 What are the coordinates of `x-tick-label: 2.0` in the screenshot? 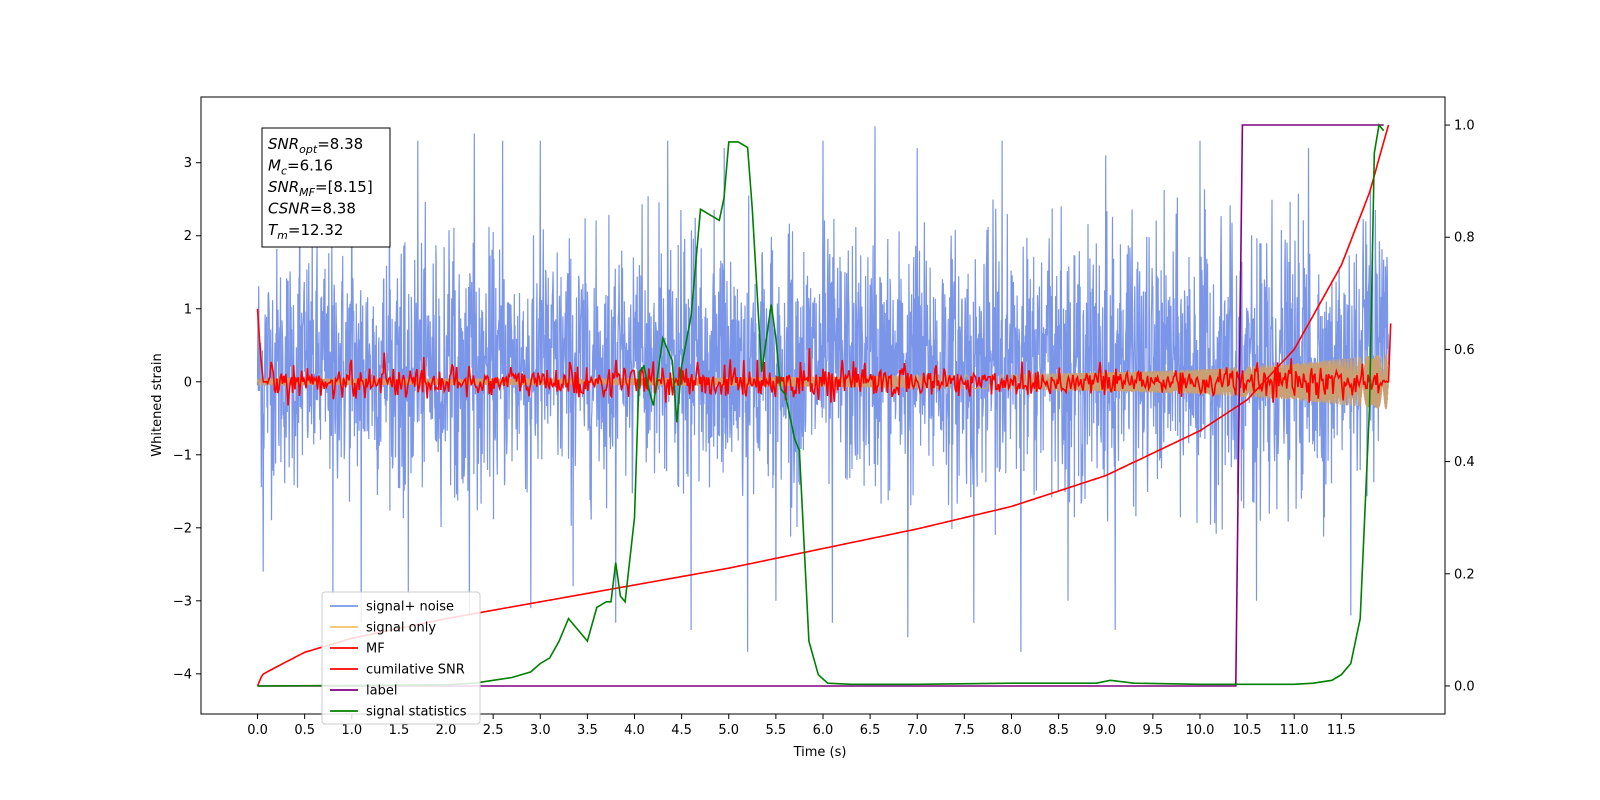 It's located at (446, 730).